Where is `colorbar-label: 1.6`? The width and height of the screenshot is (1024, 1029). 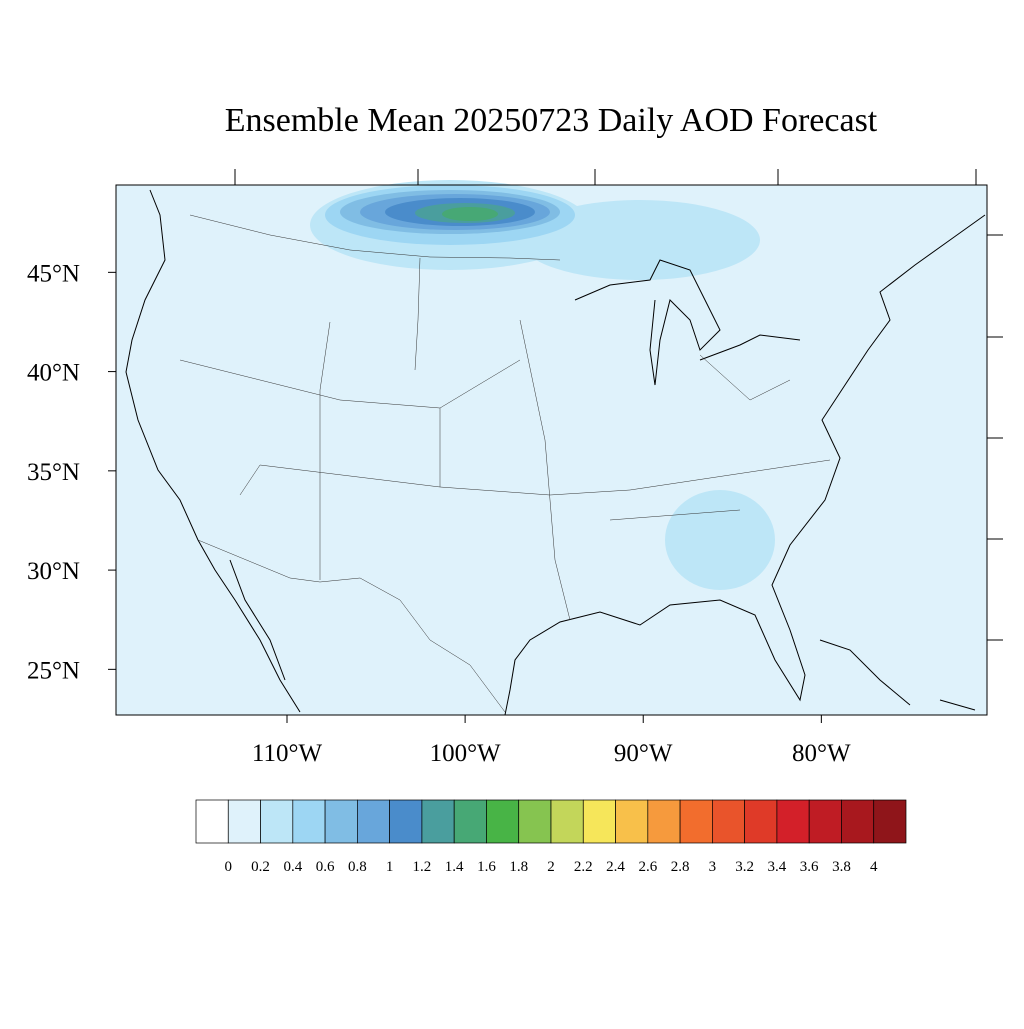
colorbar-label: 1.6 is located at coordinates (486, 867).